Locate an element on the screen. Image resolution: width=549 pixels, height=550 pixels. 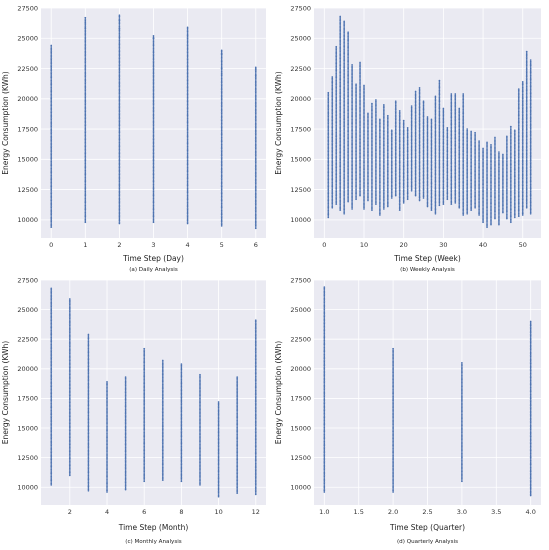
y-tick-label: 17500 is located at coordinates (27, 129).